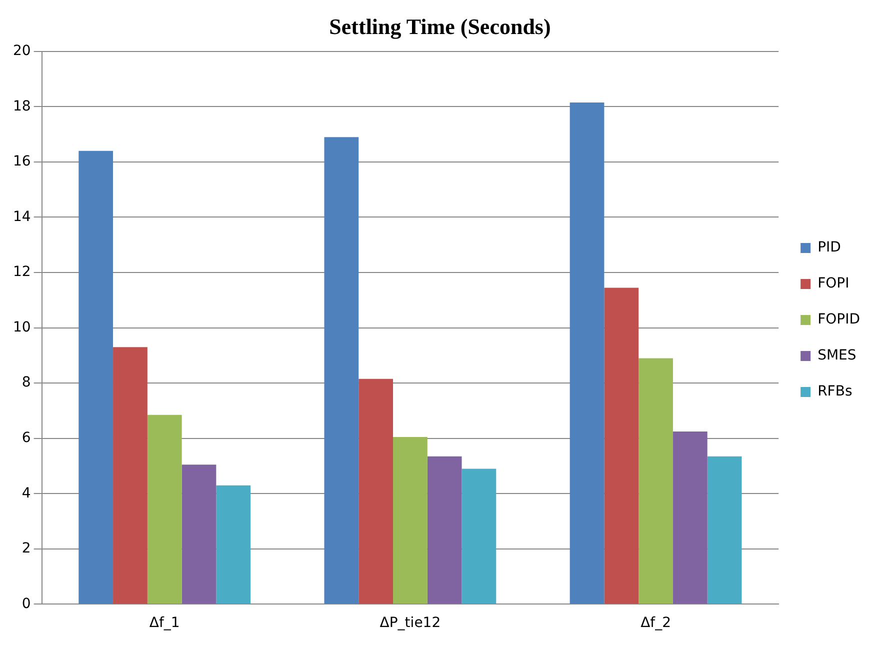  What do you see at coordinates (26, 604) in the screenshot?
I see `y-tick-label: 0` at bounding box center [26, 604].